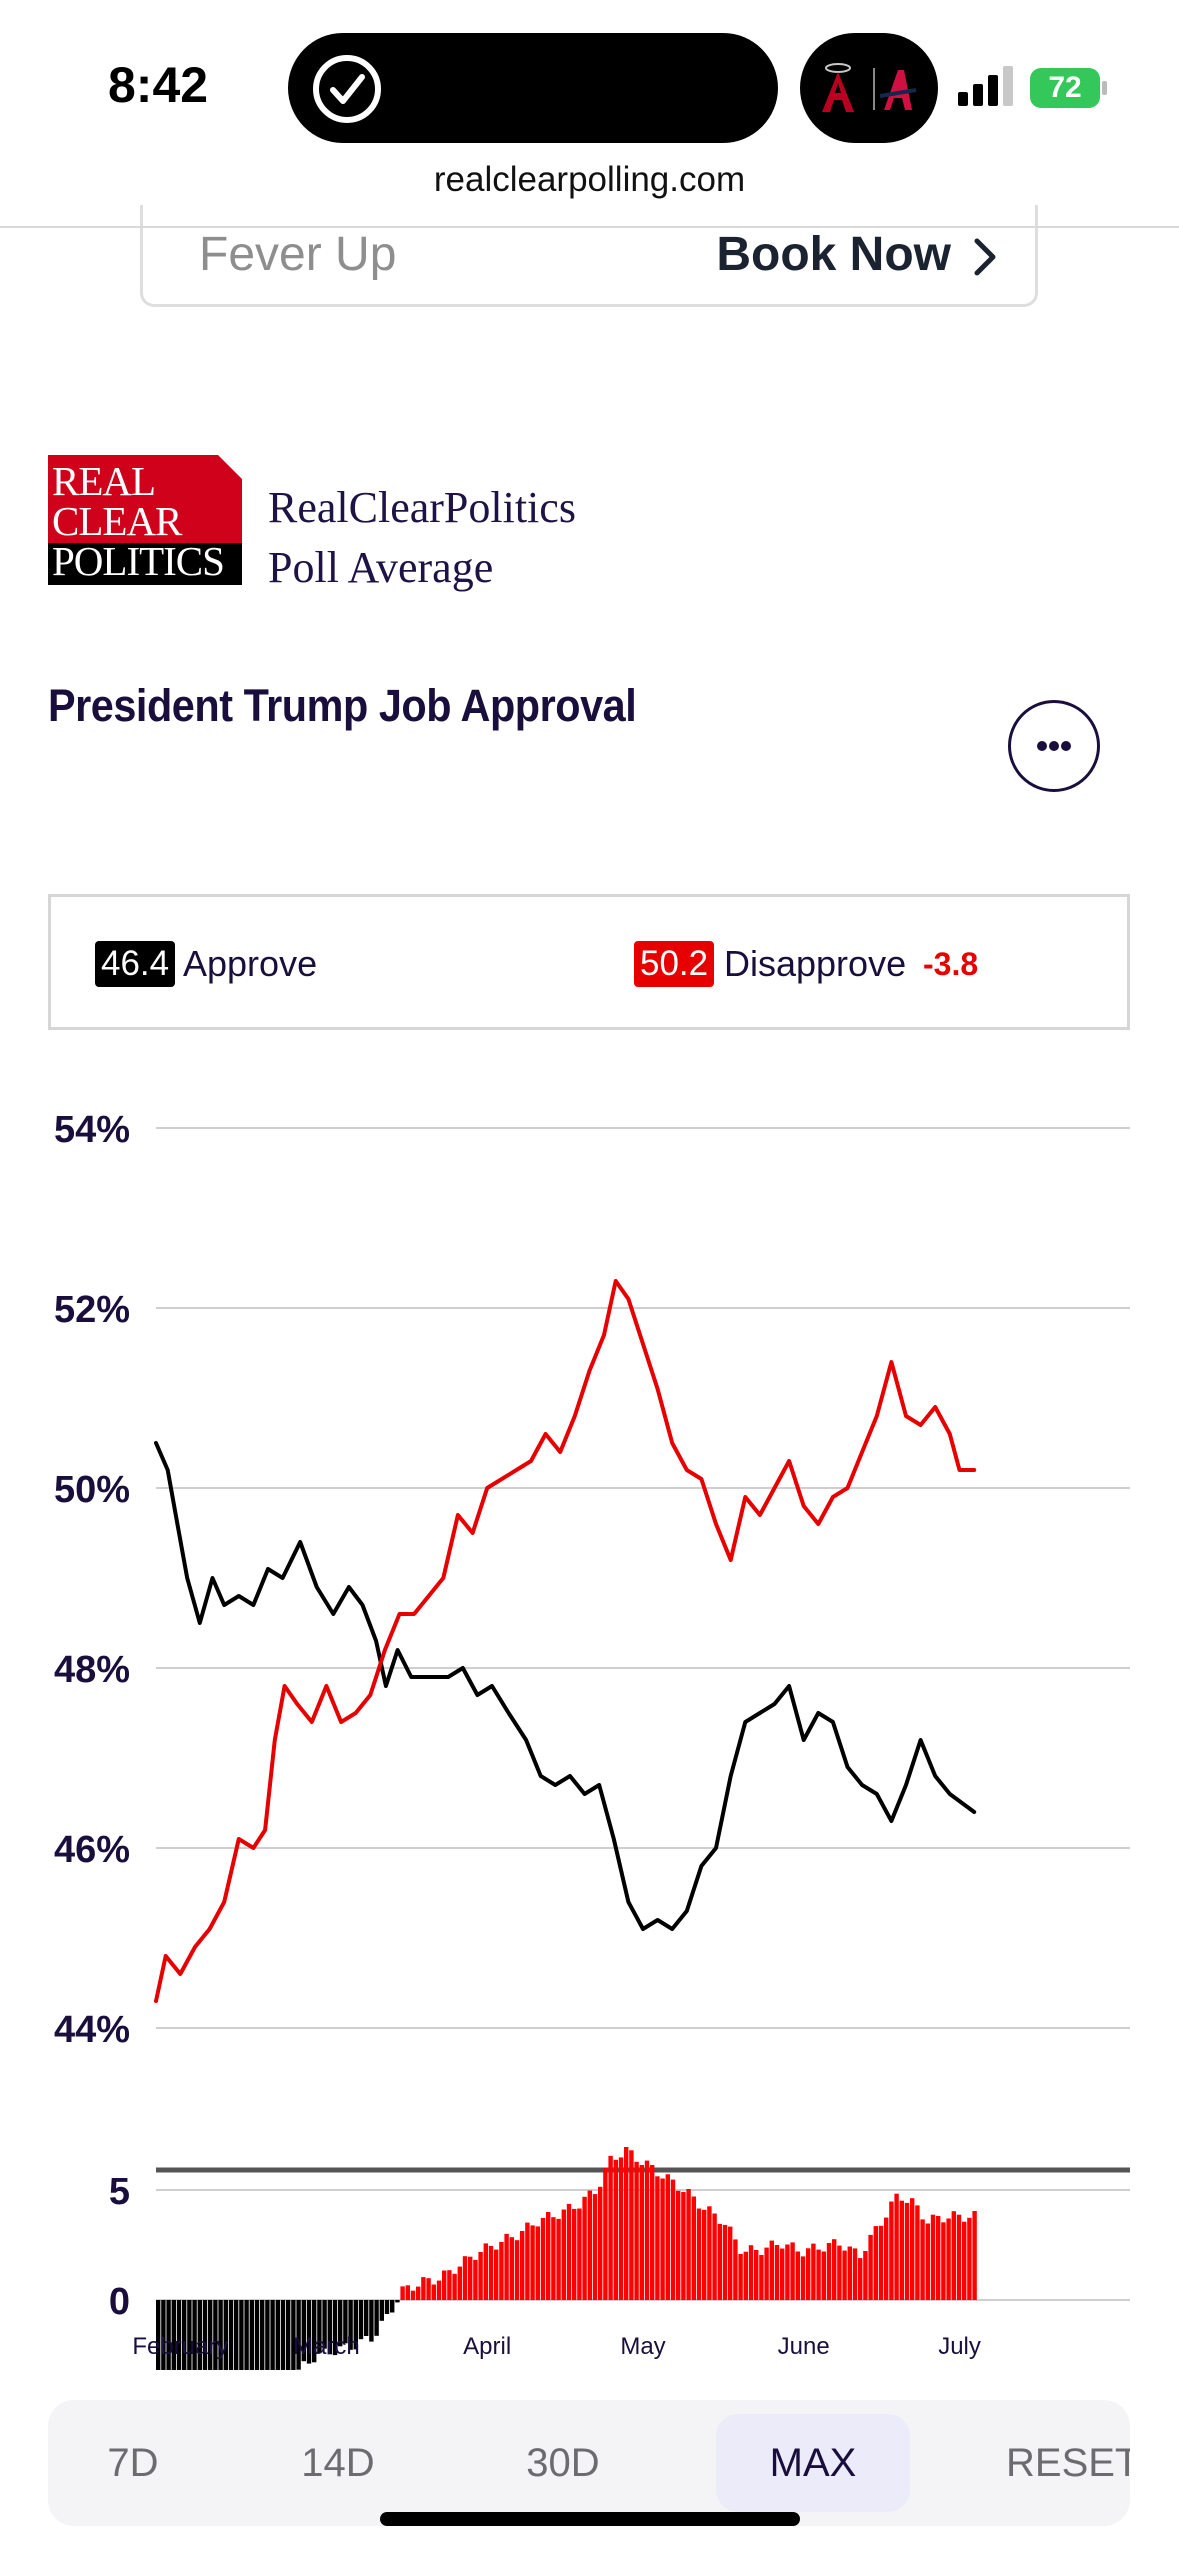 This screenshot has height=2556, width=1179. Describe the element at coordinates (985, 86) in the screenshot. I see `cellular-signal-icon` at that location.